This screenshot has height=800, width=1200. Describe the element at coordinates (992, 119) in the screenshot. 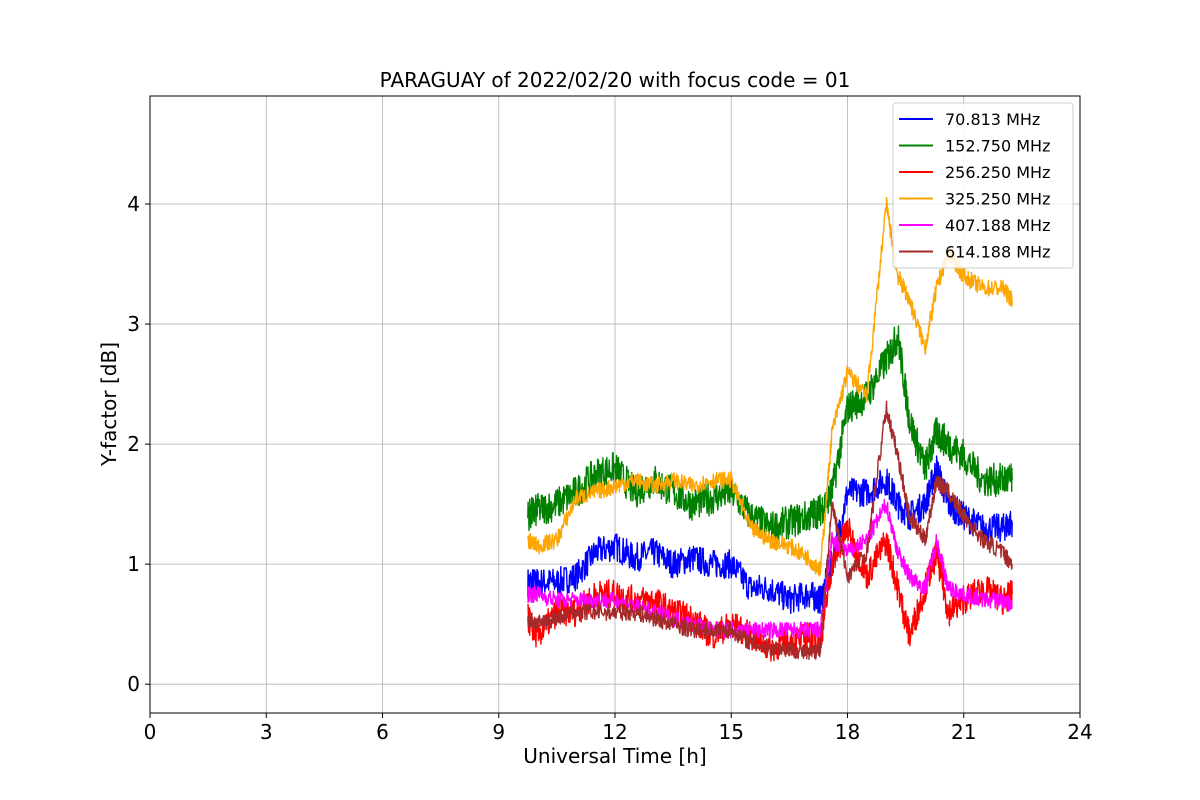

I see `legend-label: 70.813 MHz` at that location.